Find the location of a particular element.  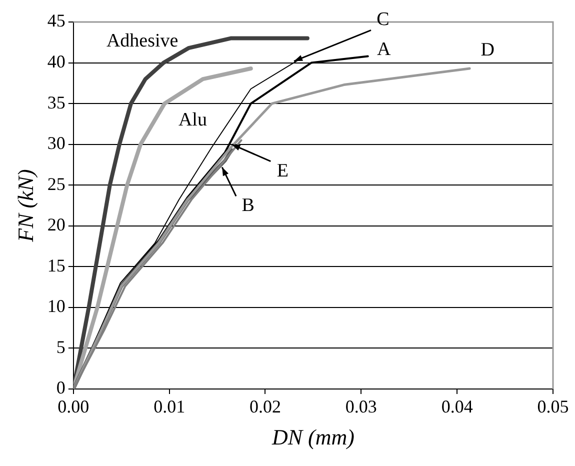

y-tick-label: 35 is located at coordinates (56, 102).